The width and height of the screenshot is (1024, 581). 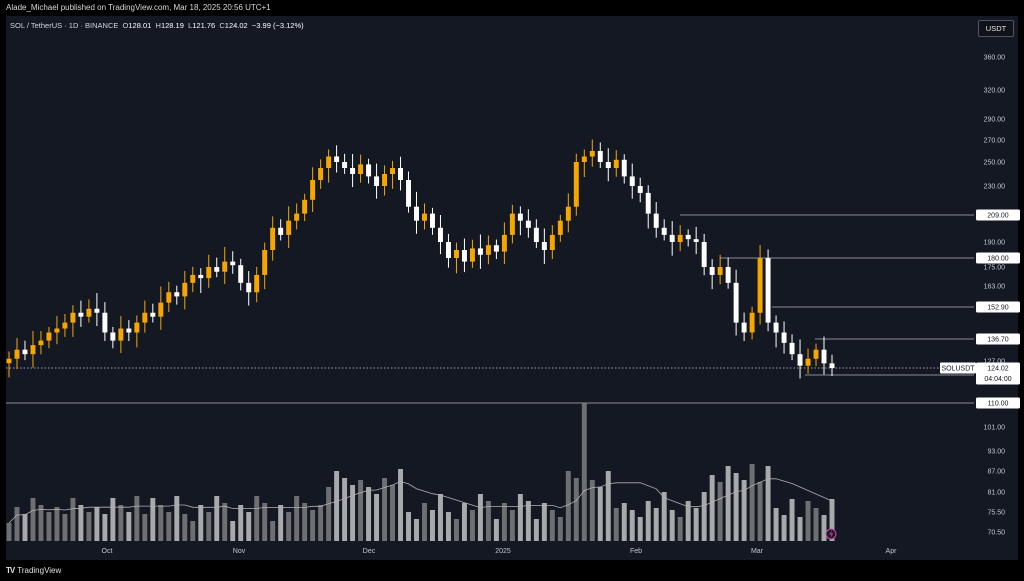 I want to click on price-tick: 163.00, so click(x=995, y=287).